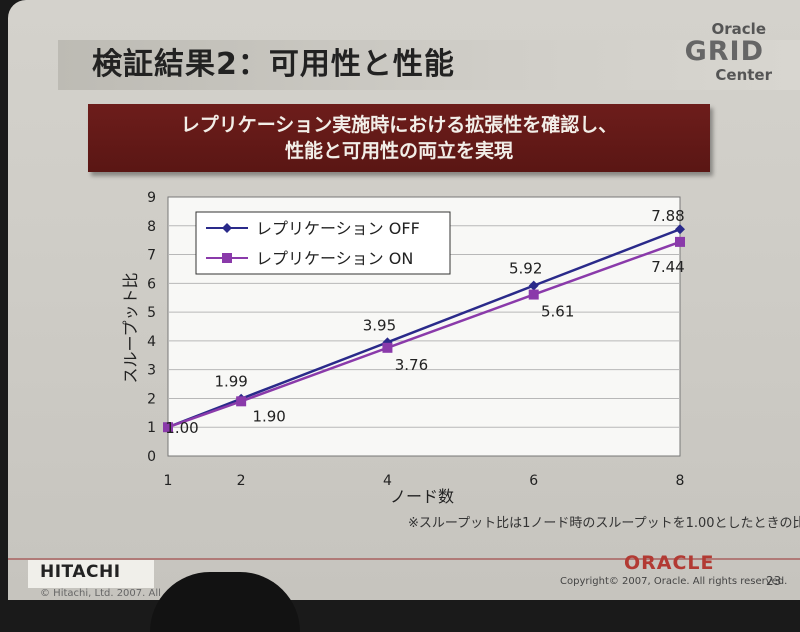 The height and width of the screenshot is (632, 800). Describe the element at coordinates (399, 125) in the screenshot. I see `banner-line-1: レプリケーション実施時における拡張性を確認し、` at that location.